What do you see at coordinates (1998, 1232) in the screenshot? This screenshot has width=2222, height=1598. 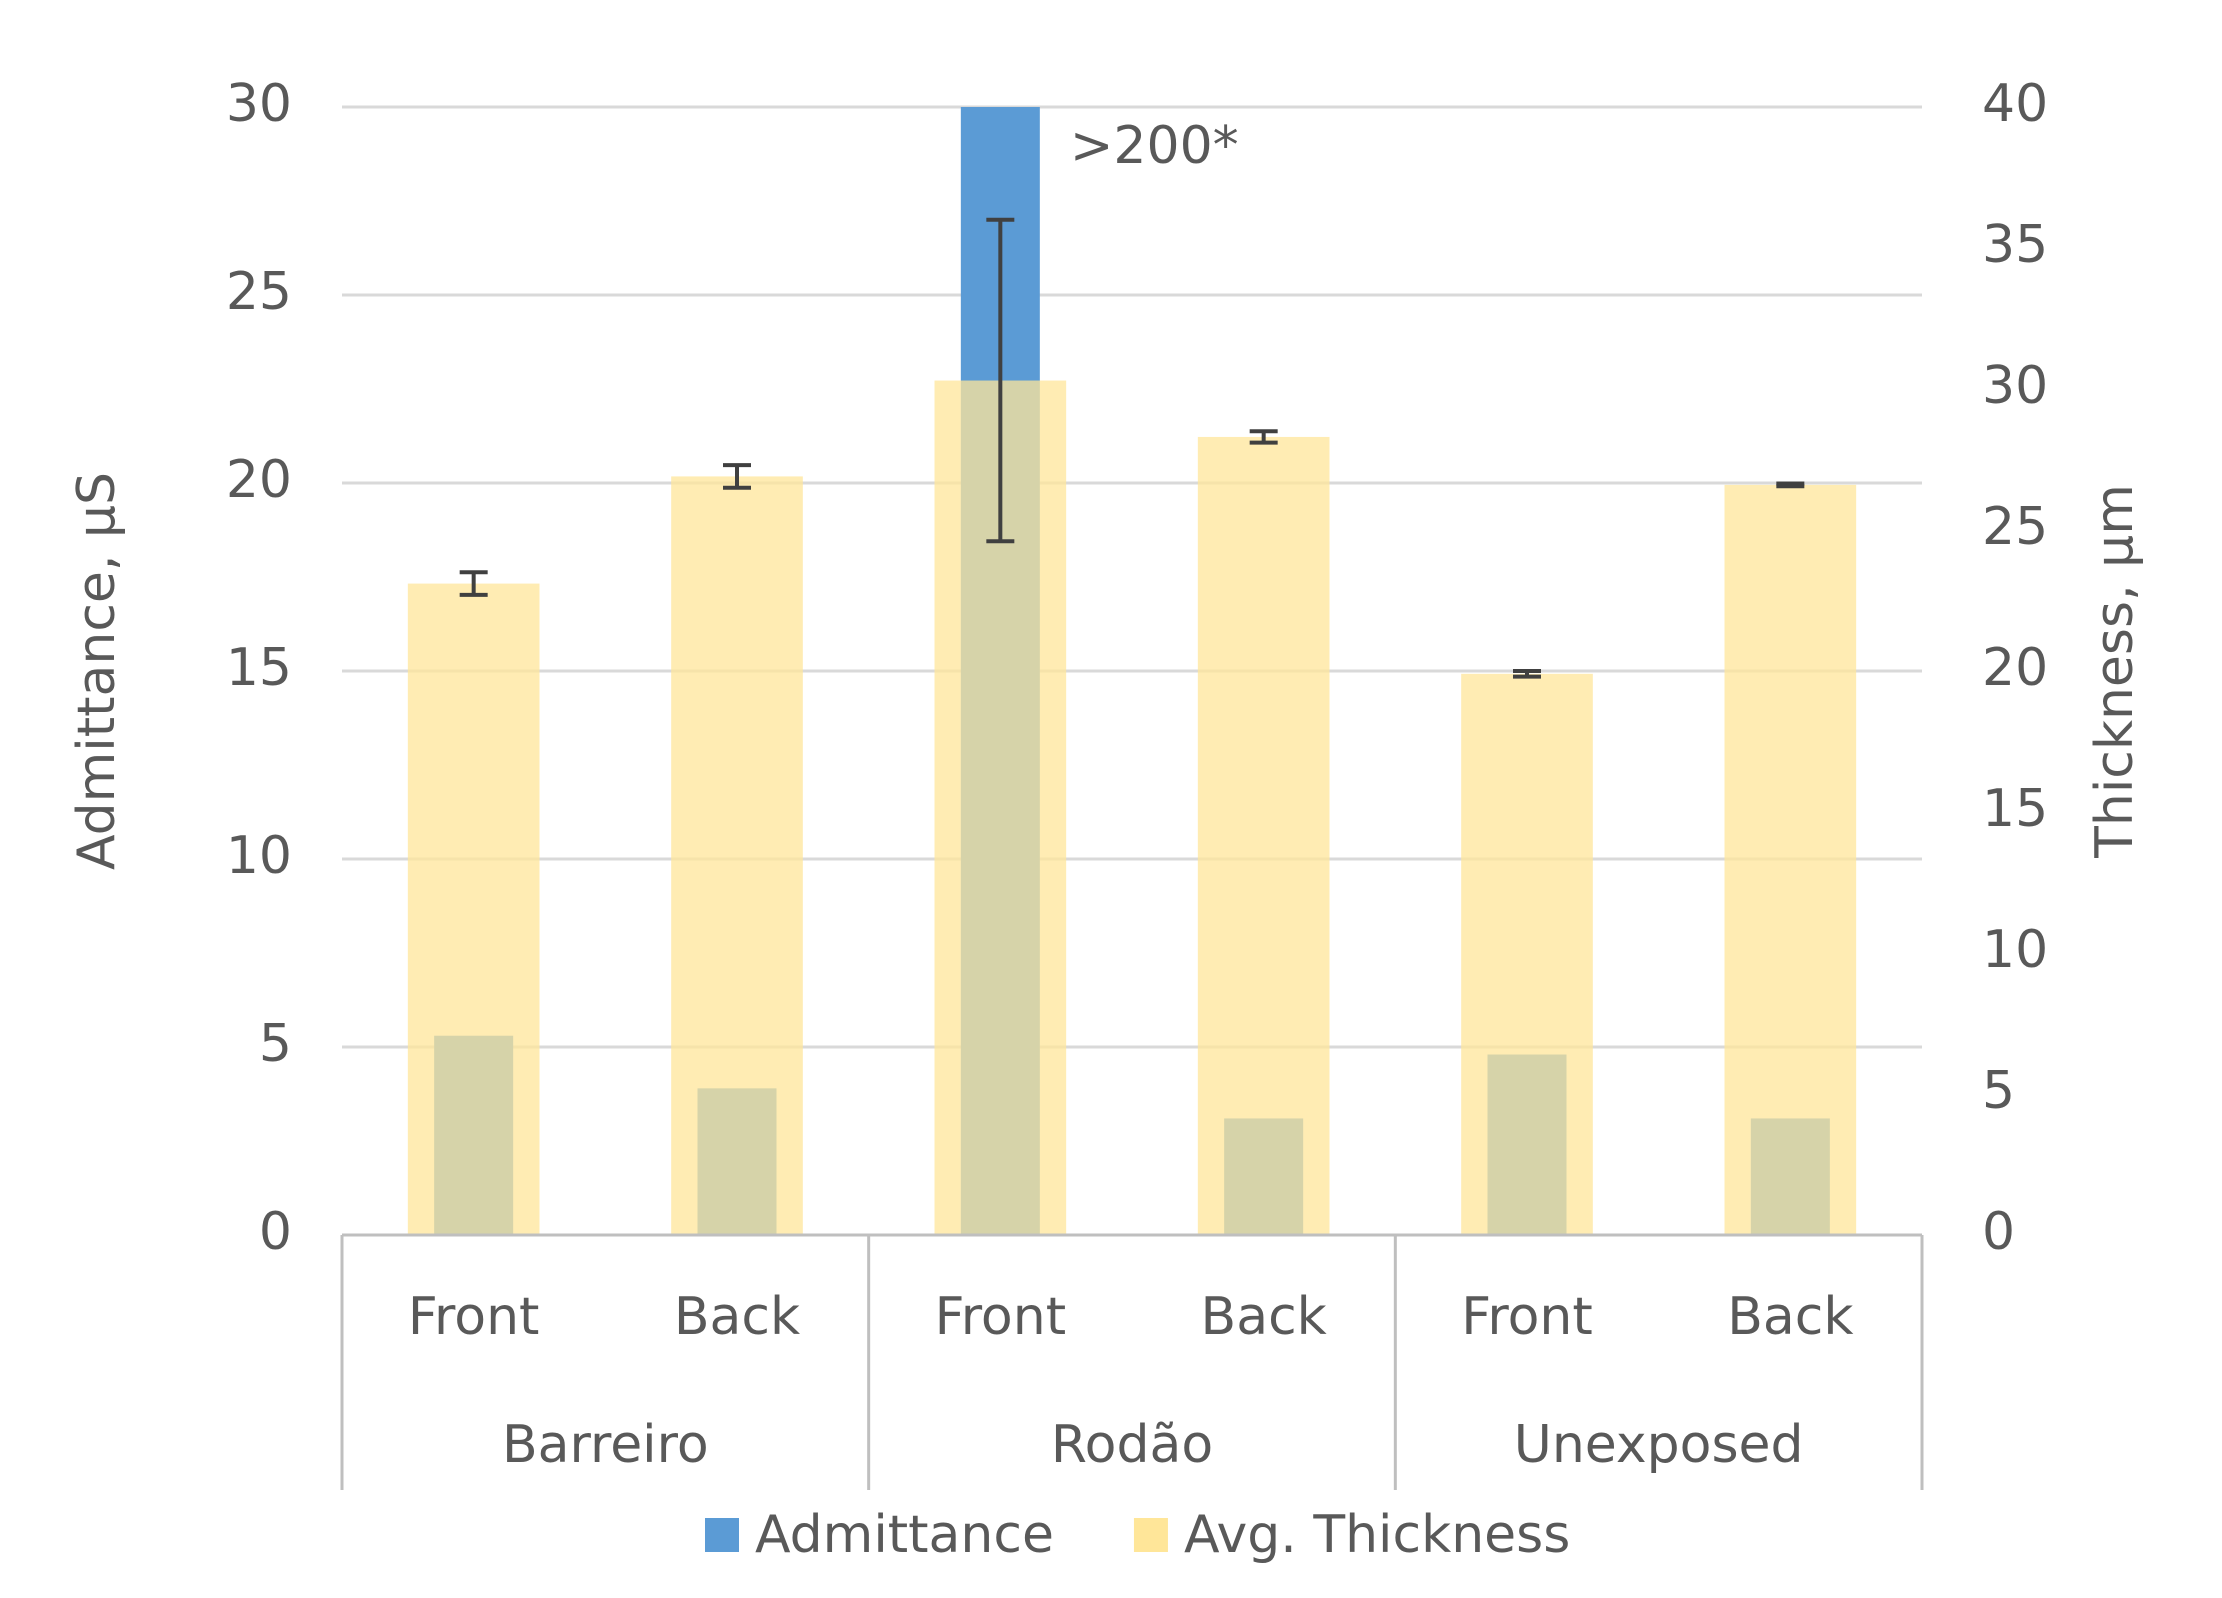 I see `y2-tick-label: 0` at bounding box center [1998, 1232].